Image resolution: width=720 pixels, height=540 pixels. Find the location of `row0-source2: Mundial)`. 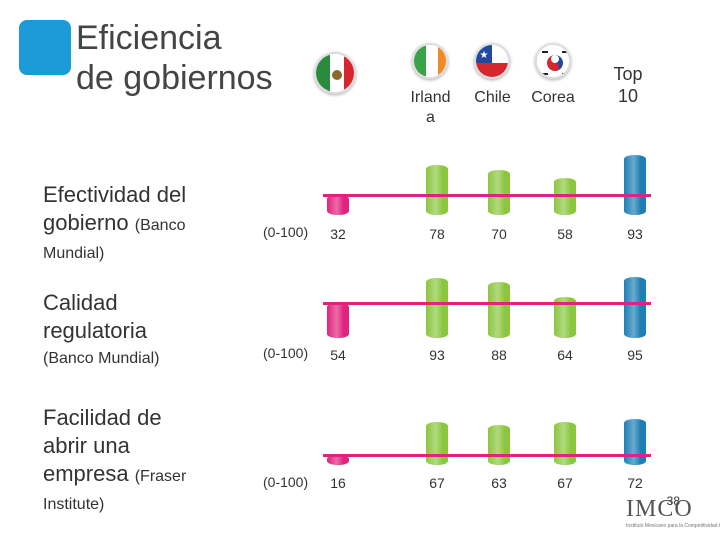

row0-source2: Mundial) is located at coordinates (74, 253).